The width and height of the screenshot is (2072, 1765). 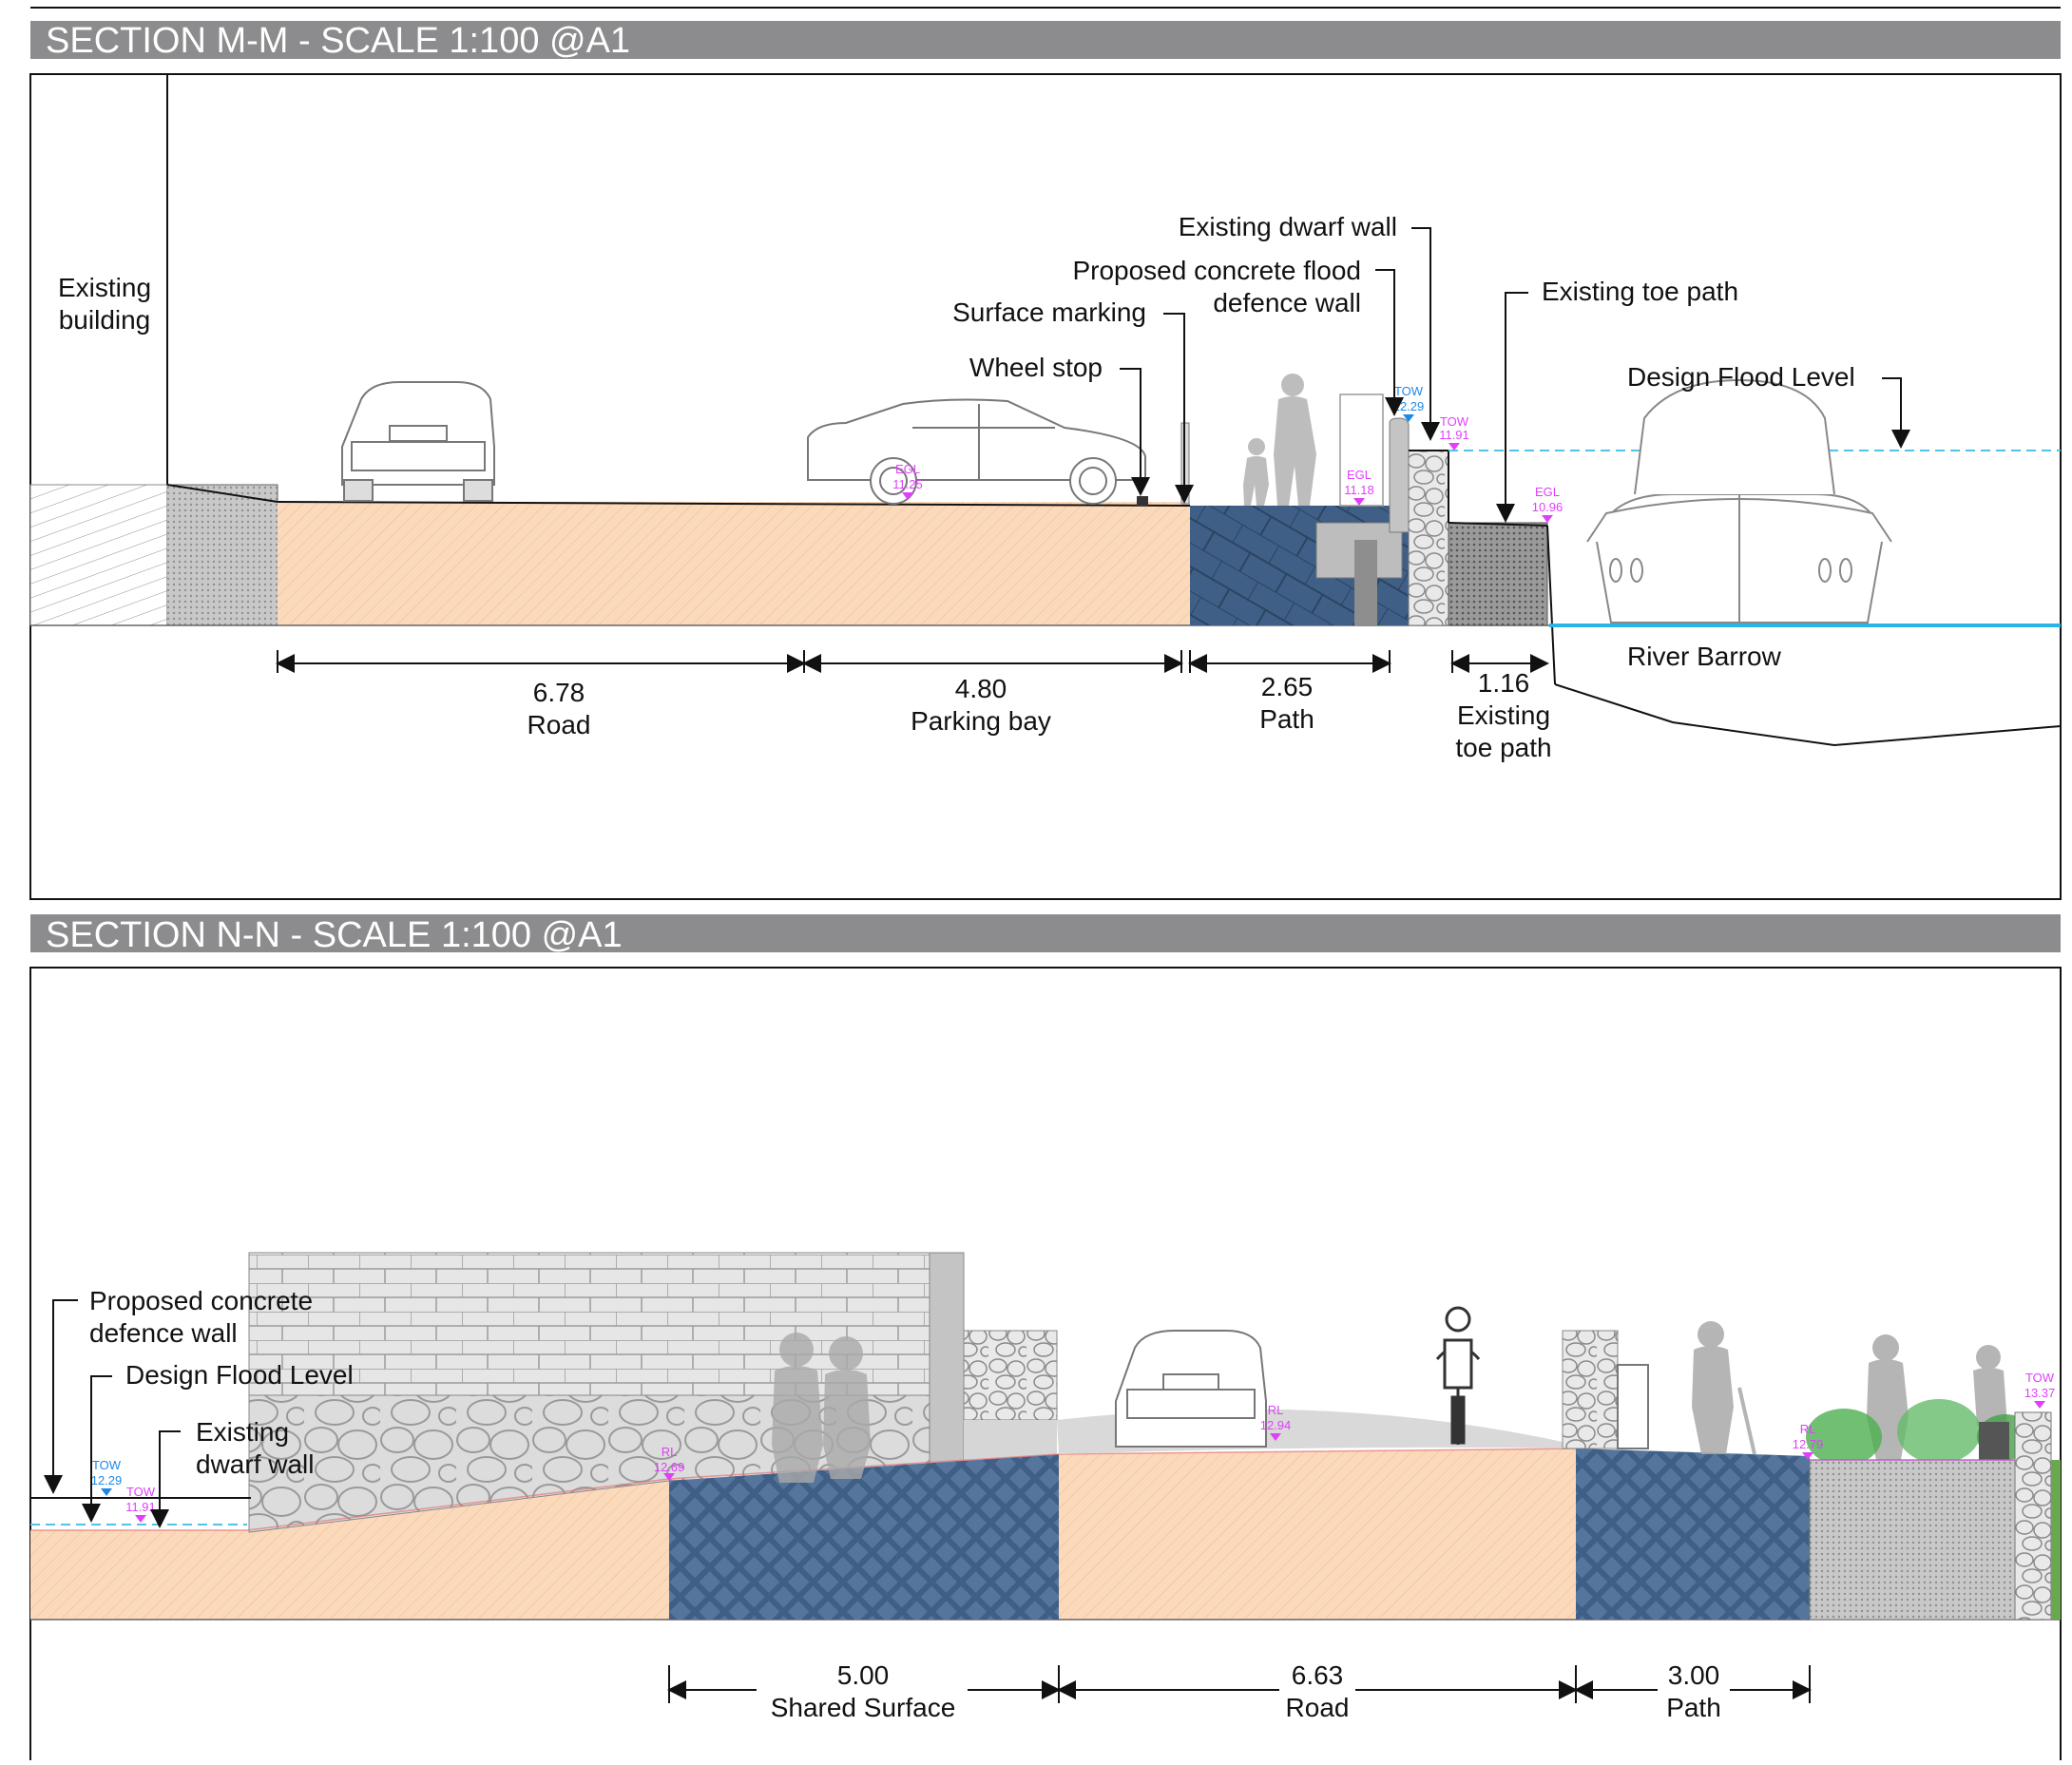 I want to click on level-tag-egl: EGL 11.18, so click(x=1359, y=487).